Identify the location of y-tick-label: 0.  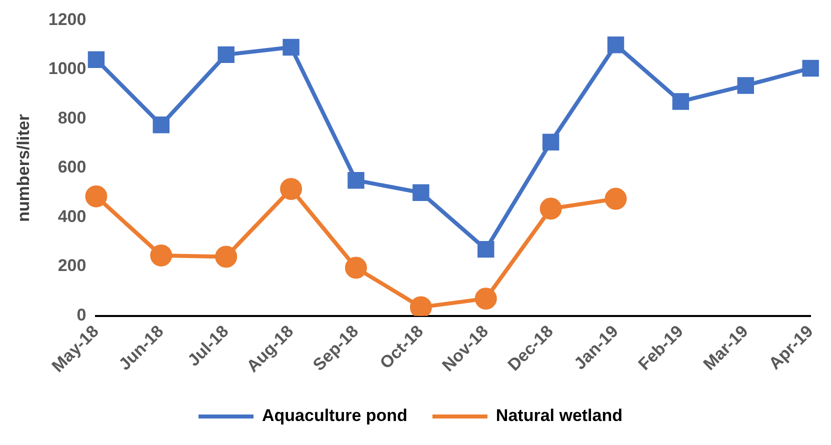
(81, 315).